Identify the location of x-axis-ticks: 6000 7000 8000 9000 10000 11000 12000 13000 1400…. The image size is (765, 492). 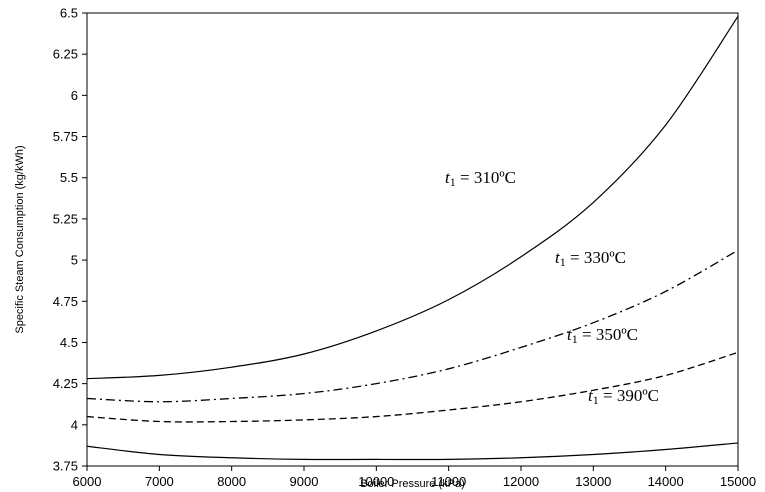
(414, 477).